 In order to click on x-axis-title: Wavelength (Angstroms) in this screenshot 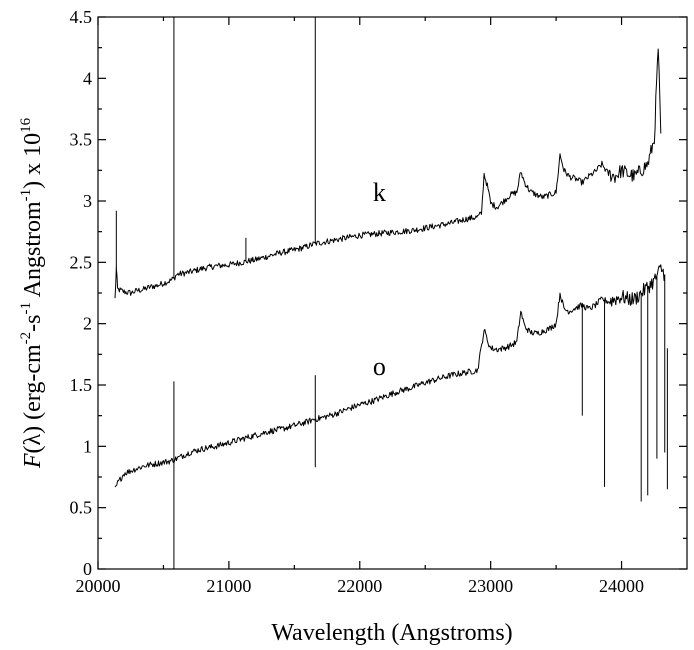, I will do `click(391, 633)`.